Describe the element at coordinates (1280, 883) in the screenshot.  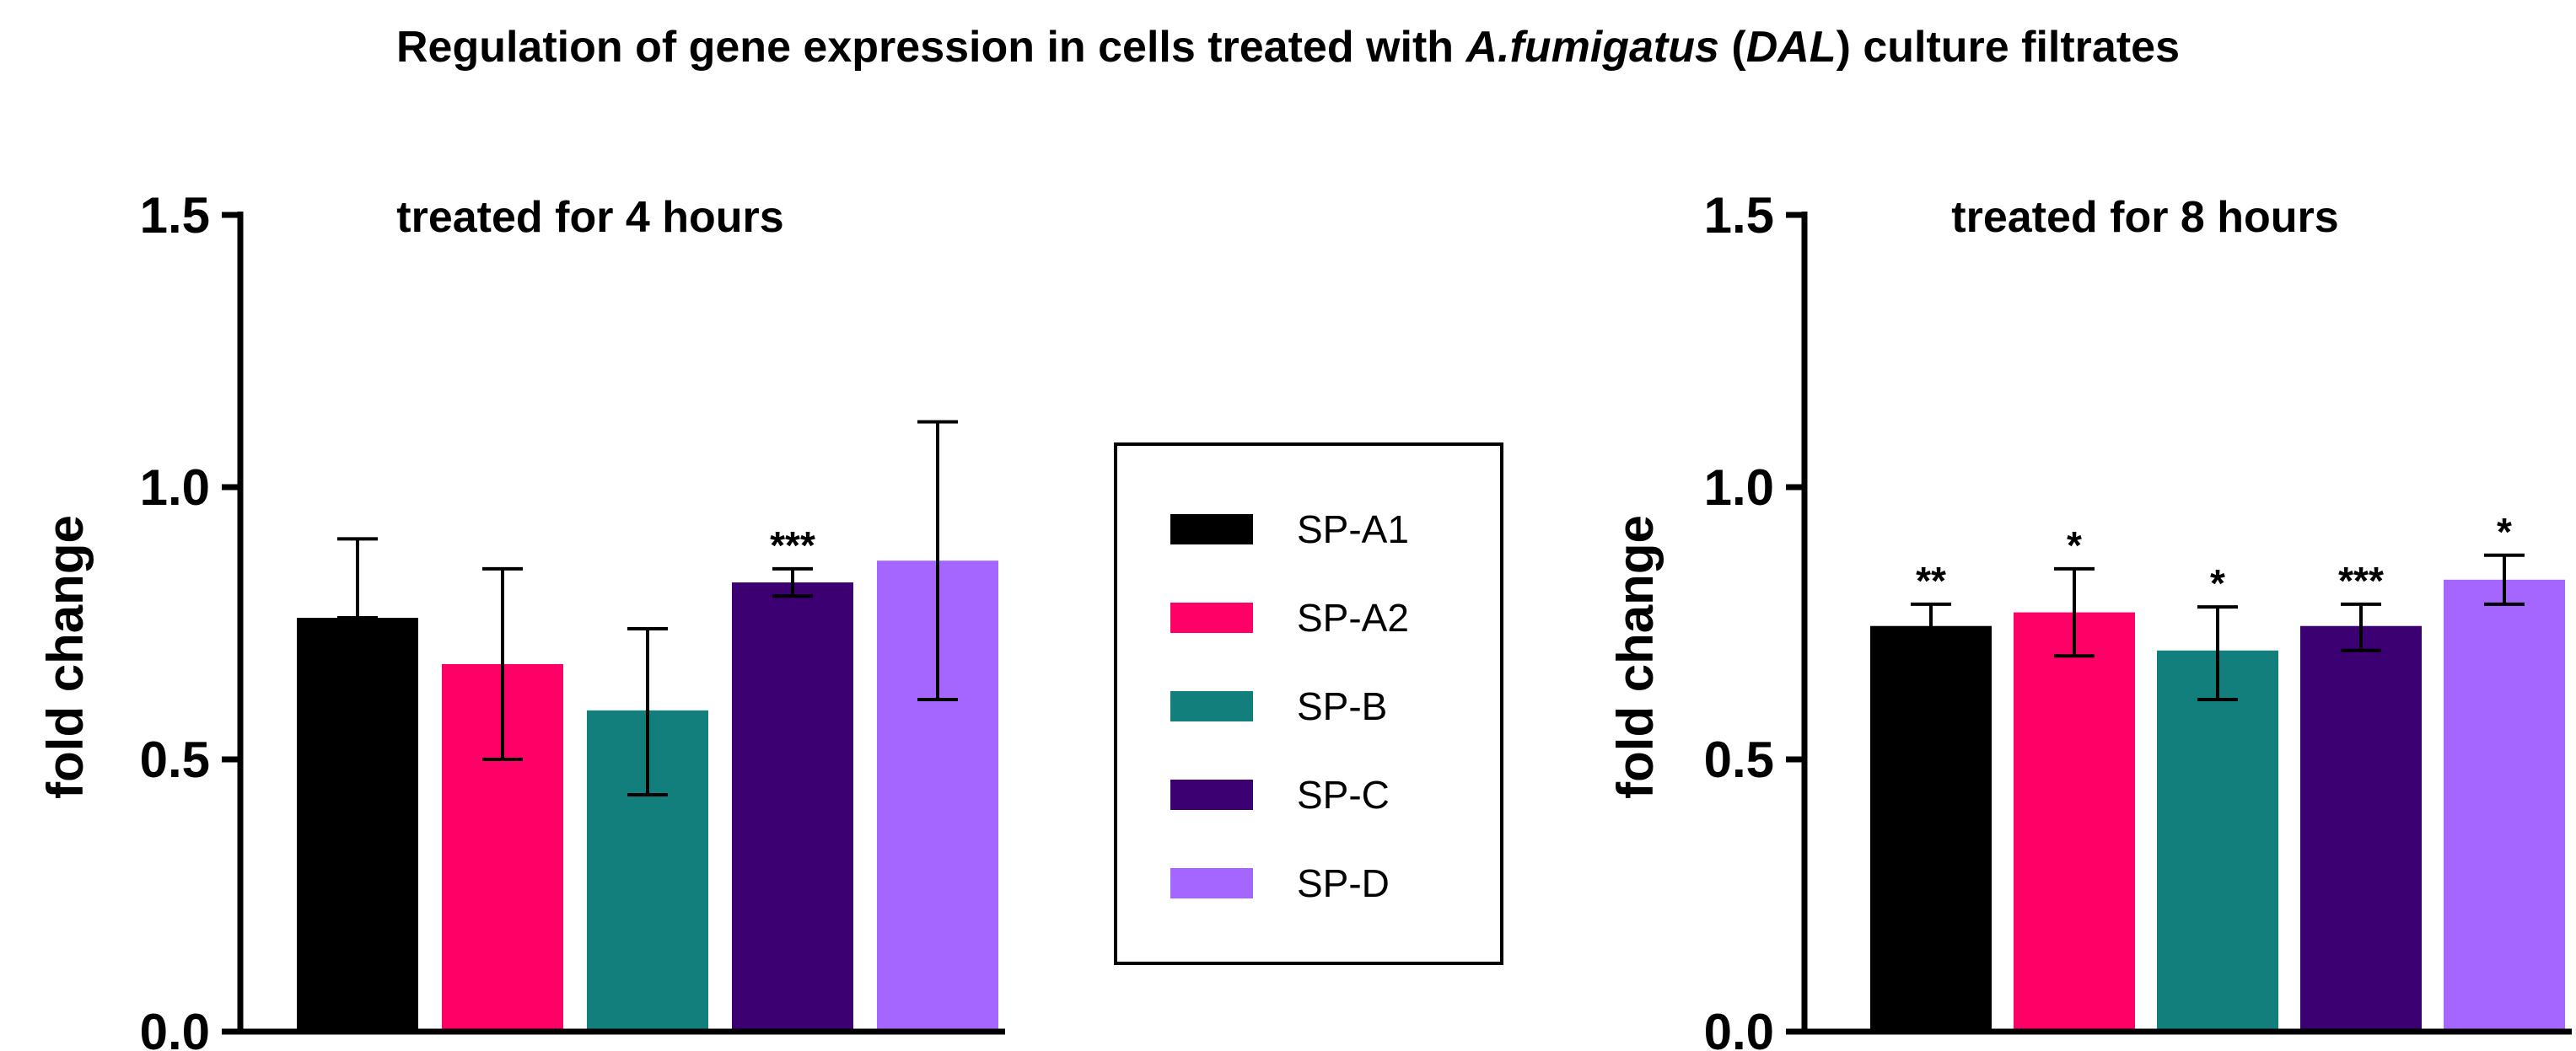
I see `legend-item-sp-d: SP-D` at that location.